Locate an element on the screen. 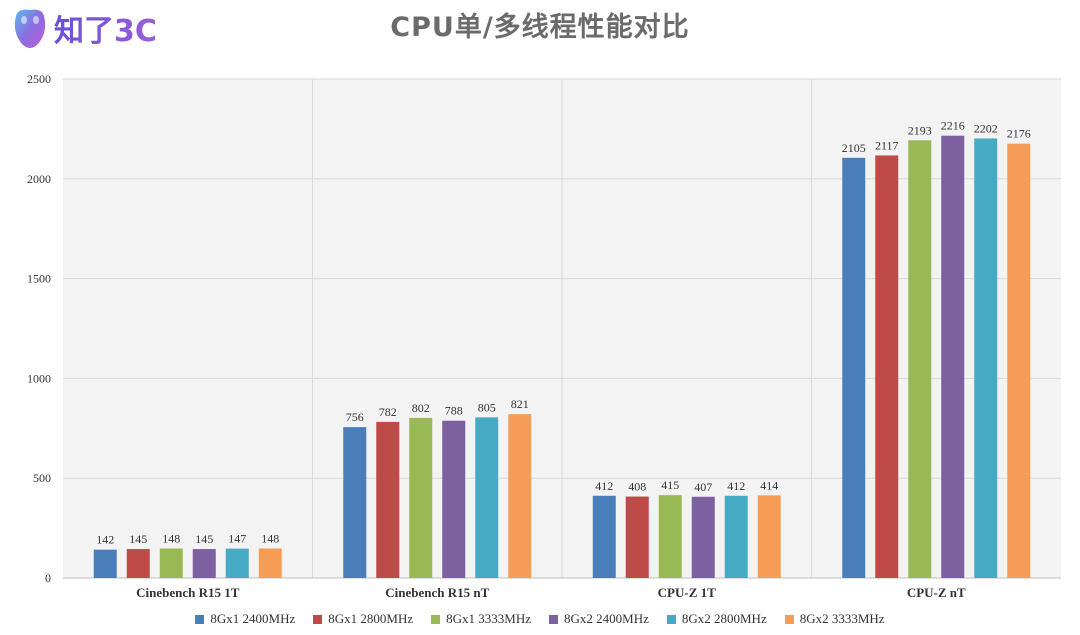 The width and height of the screenshot is (1080, 635). legend-label: 8Gx2 2400MHz is located at coordinates (606, 618).